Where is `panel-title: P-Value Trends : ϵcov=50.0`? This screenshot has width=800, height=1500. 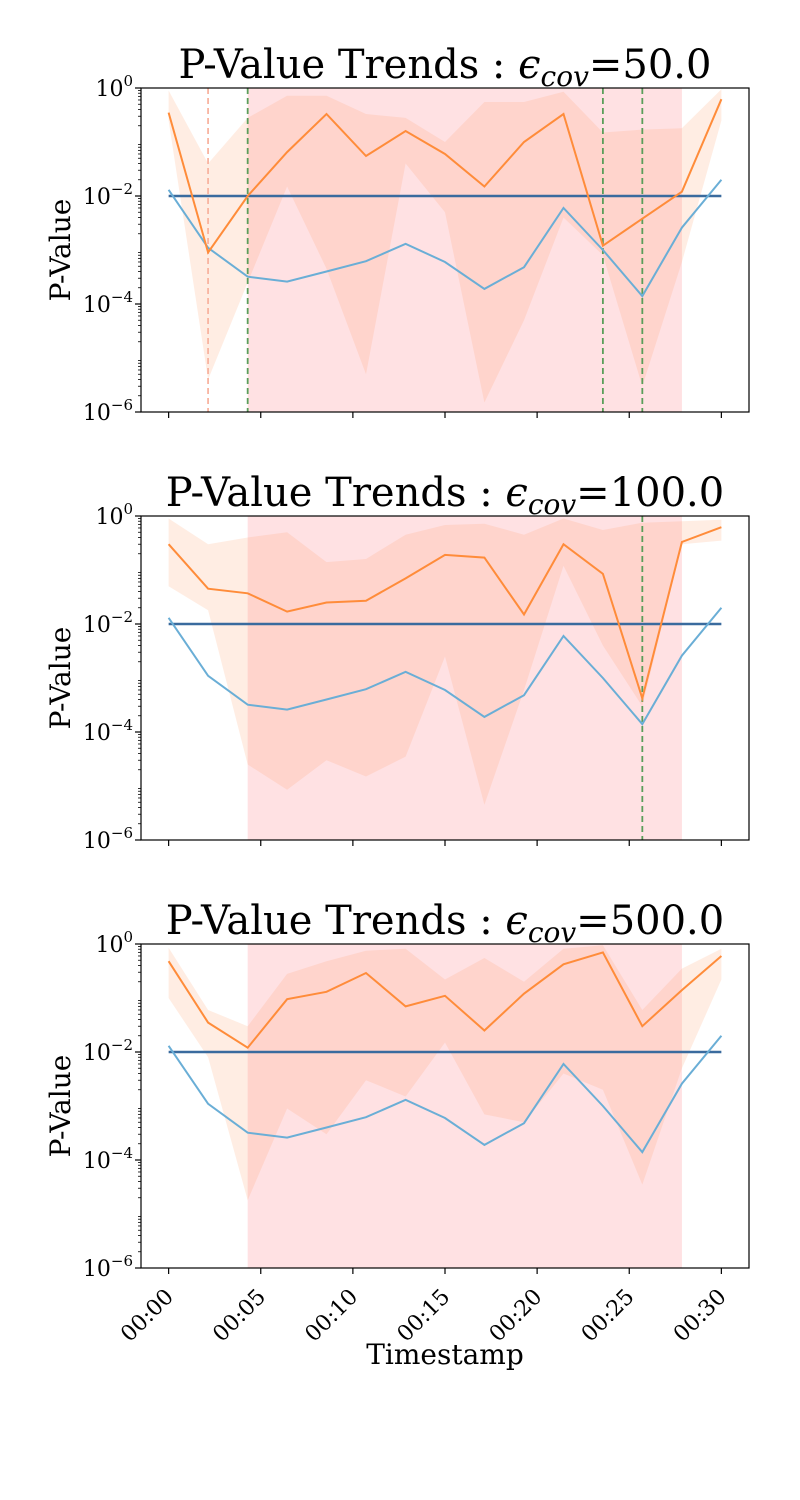
panel-title: P-Value Trends : ϵcov=50.0 is located at coordinates (445, 67).